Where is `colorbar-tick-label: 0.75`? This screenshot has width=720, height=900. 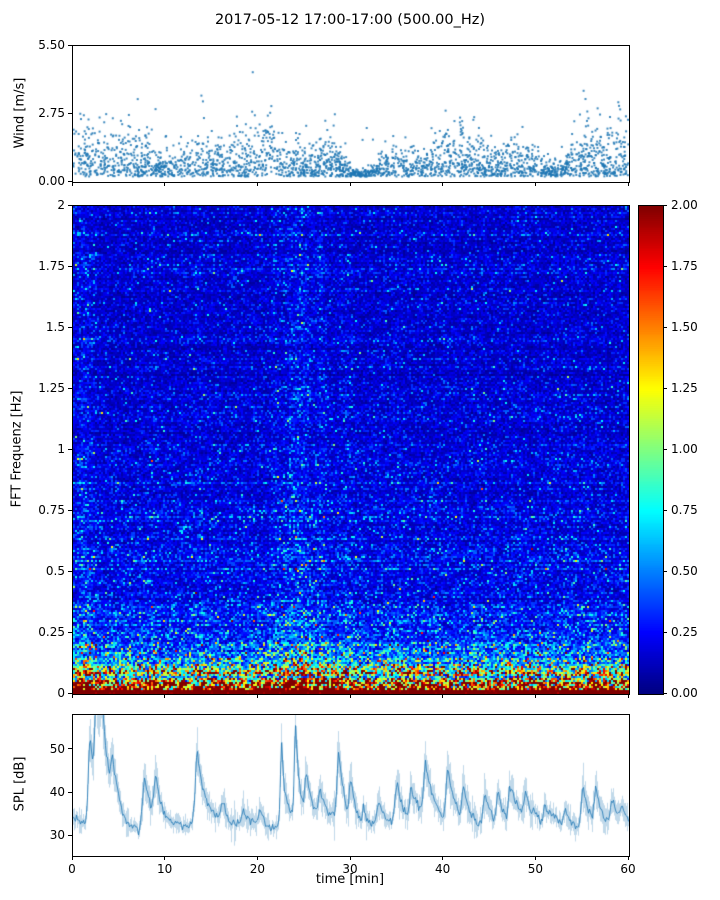
colorbar-tick-label: 0.75 is located at coordinates (684, 510).